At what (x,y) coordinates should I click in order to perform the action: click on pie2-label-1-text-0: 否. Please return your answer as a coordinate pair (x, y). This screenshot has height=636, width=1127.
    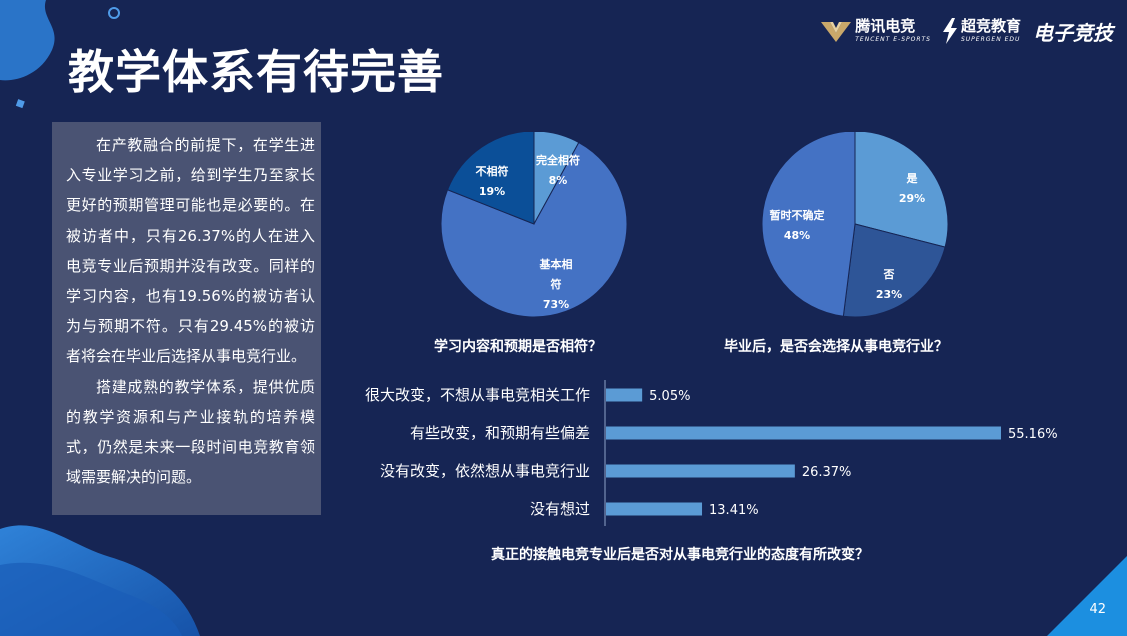
    Looking at the image, I should click on (889, 274).